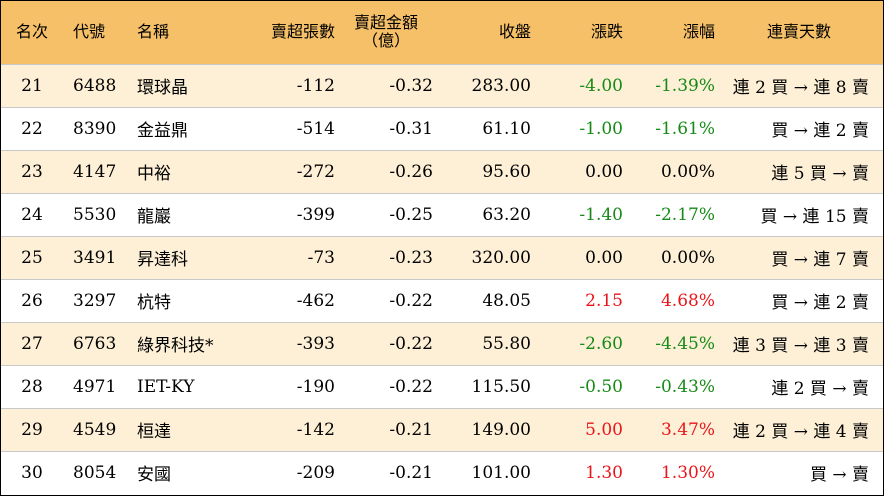 This screenshot has height=496, width=884. What do you see at coordinates (32, 214) in the screenshot?
I see `cell-rank: 24` at bounding box center [32, 214].